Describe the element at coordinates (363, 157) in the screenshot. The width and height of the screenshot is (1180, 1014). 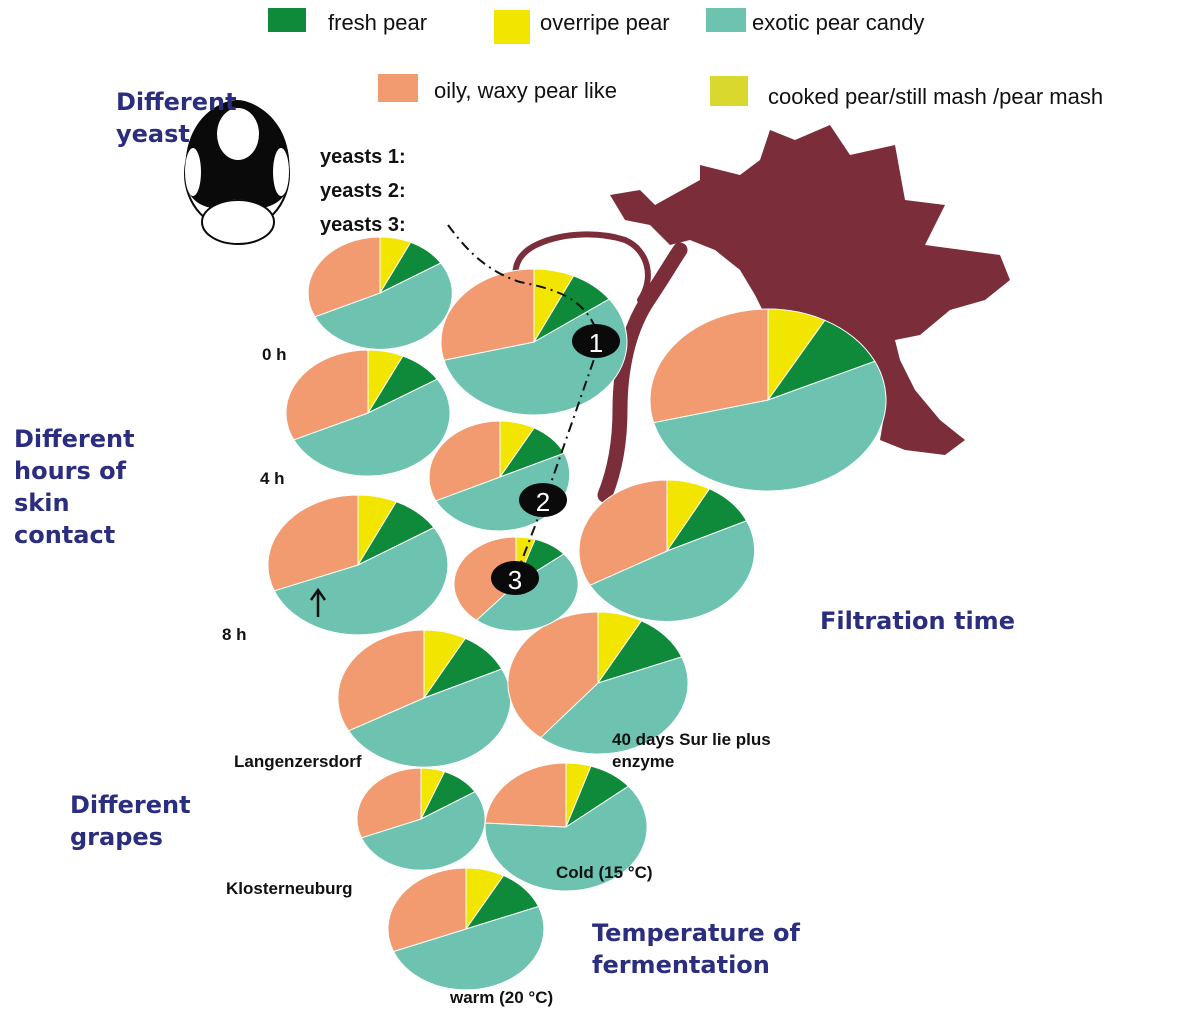
I see `yeast-label-1: yeasts 1:` at that location.